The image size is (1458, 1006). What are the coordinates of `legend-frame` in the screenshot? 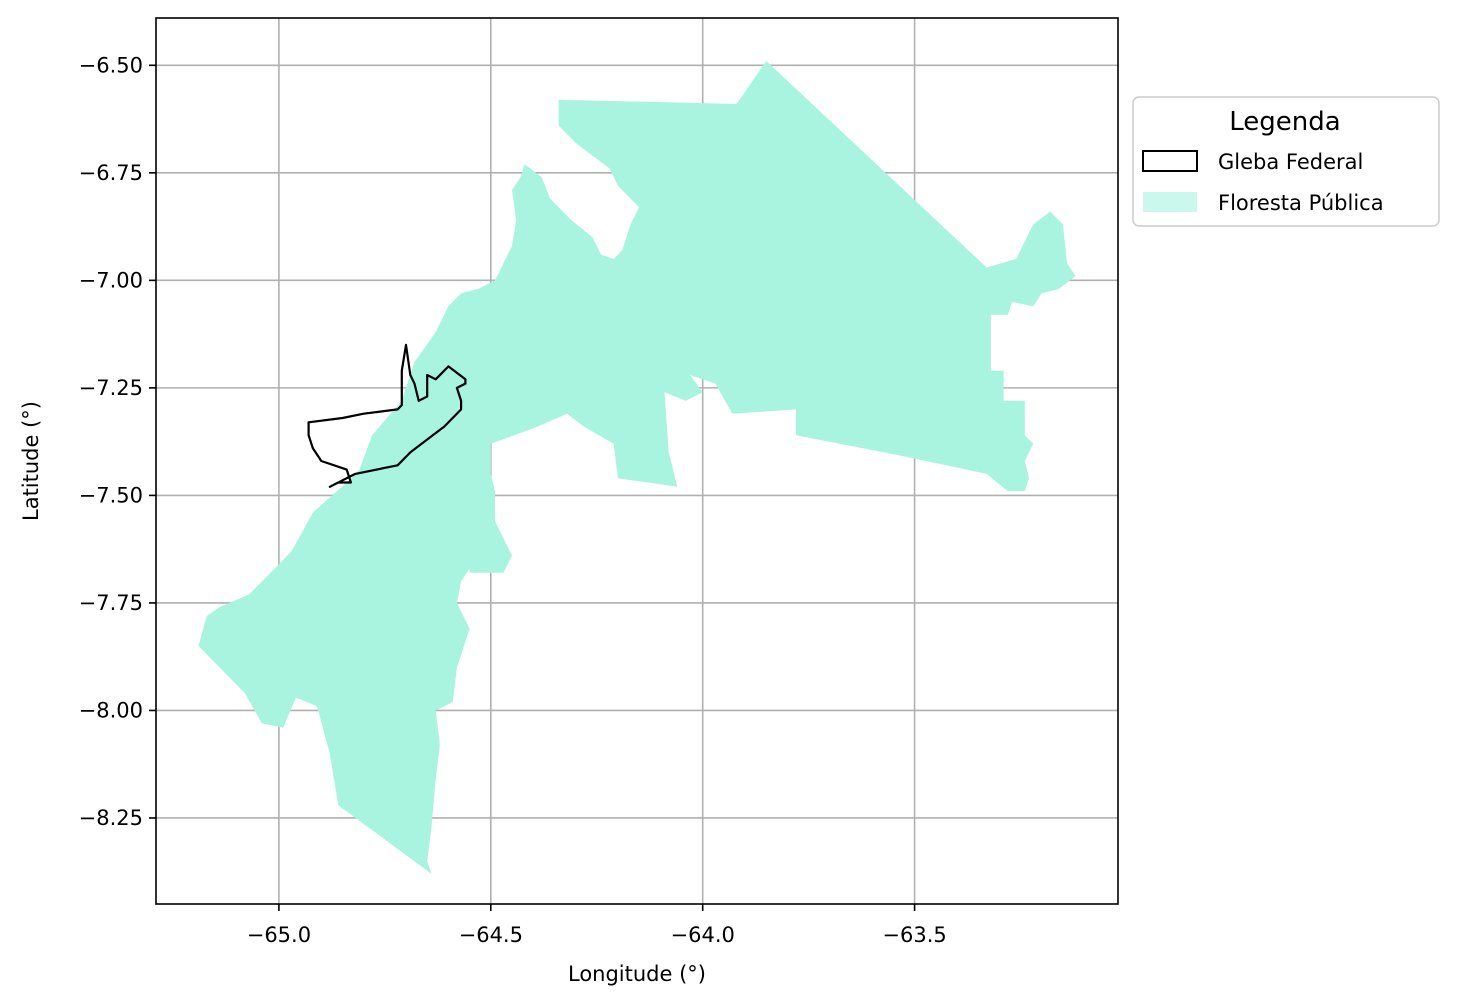 It's located at (1286, 161).